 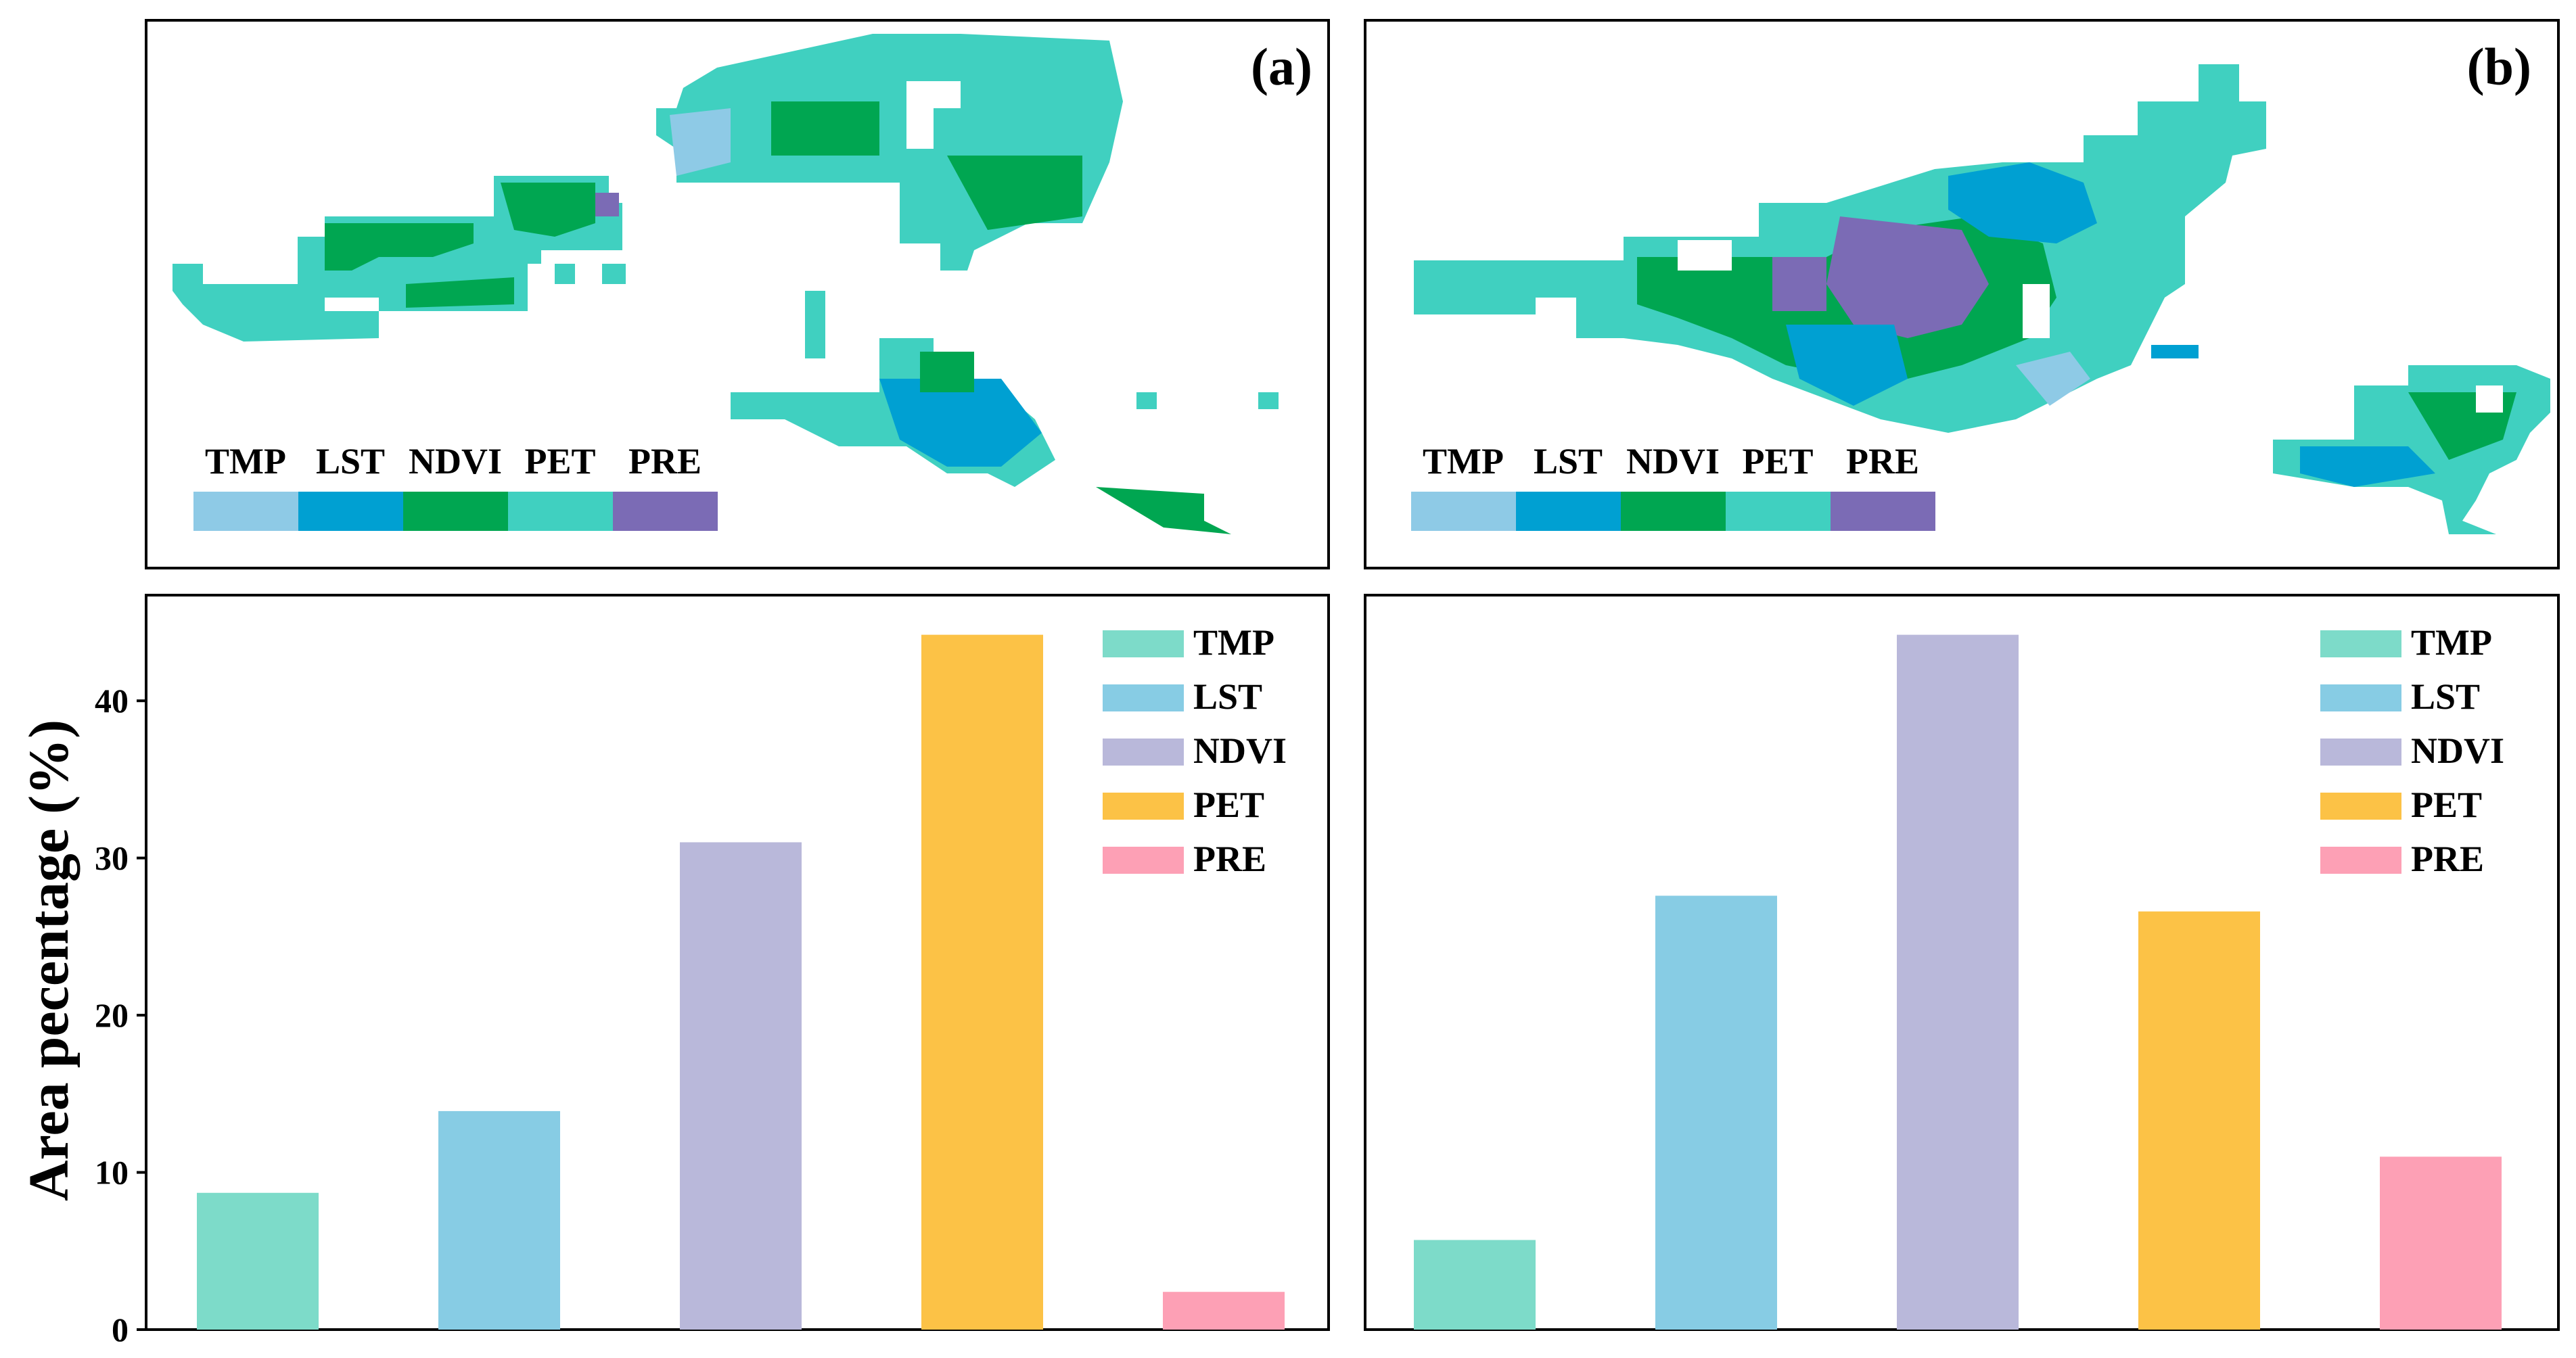 What do you see at coordinates (559, 461) in the screenshot?
I see `map-a-legend-label-3: PET` at bounding box center [559, 461].